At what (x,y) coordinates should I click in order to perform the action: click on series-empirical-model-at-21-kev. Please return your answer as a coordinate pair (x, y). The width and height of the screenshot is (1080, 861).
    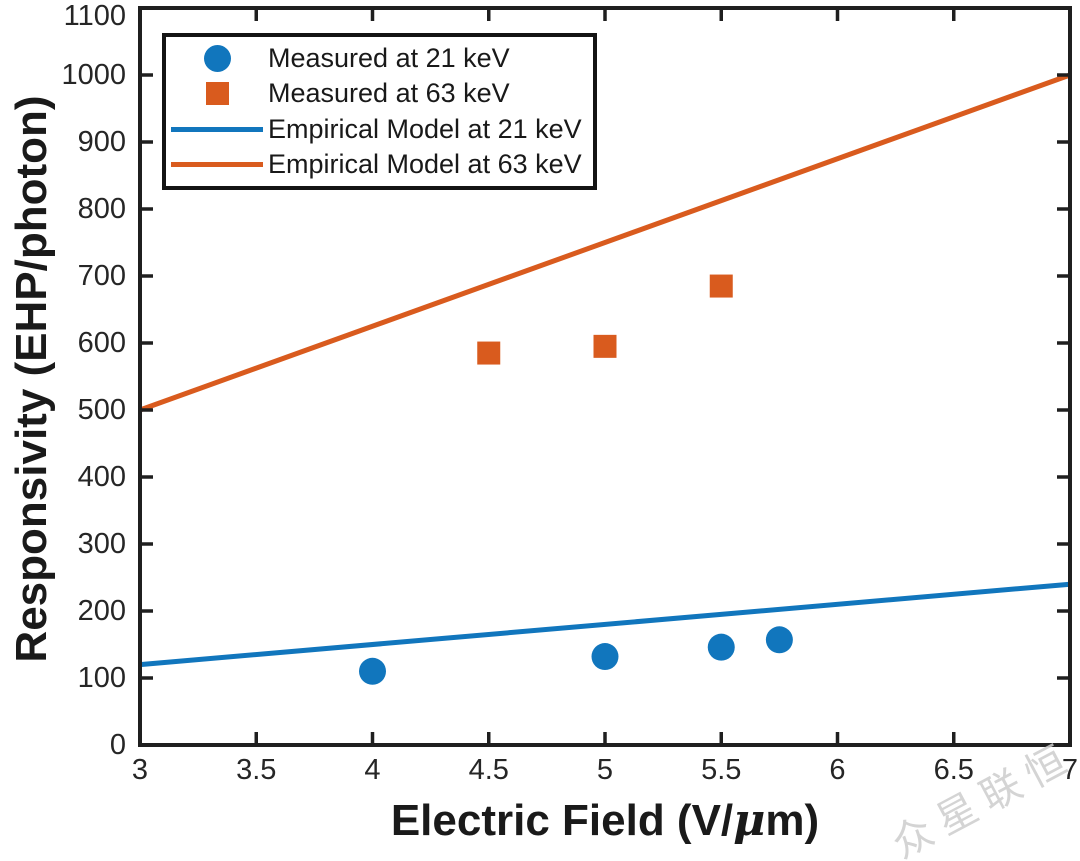
    Looking at the image, I should click on (605, 624).